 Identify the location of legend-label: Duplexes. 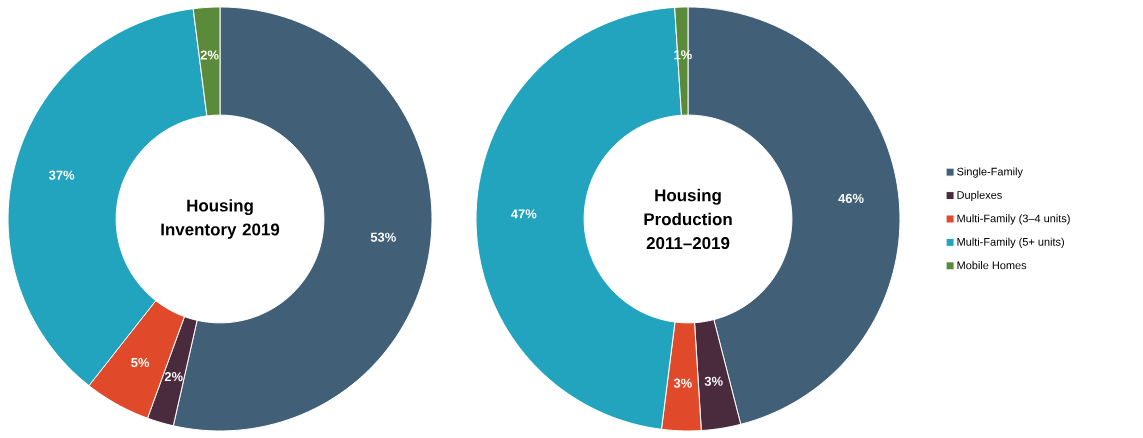
(979, 196).